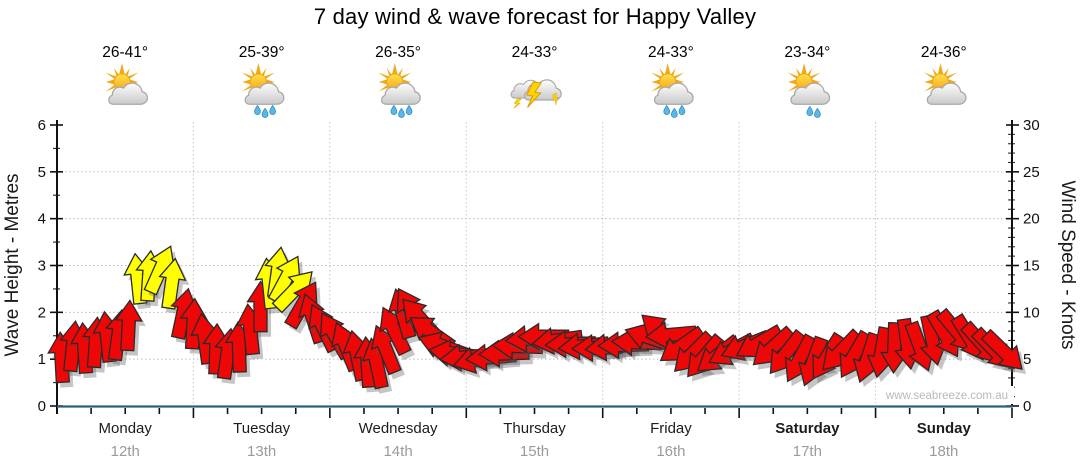 Image resolution: width=1080 pixels, height=475 pixels. What do you see at coordinates (1067, 265) in the screenshot?
I see `wind-axis-label: Wind Speed - Knots` at bounding box center [1067, 265].